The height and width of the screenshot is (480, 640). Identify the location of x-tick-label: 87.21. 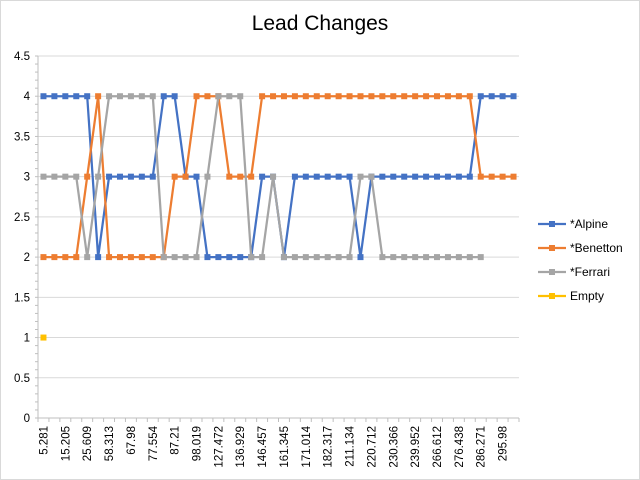
(176, 440).